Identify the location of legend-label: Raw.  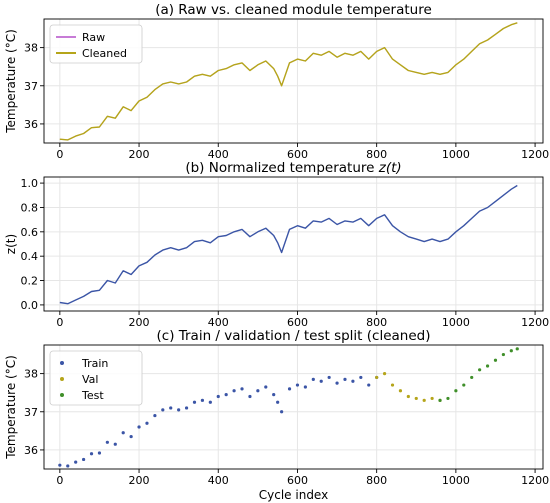
(93, 37).